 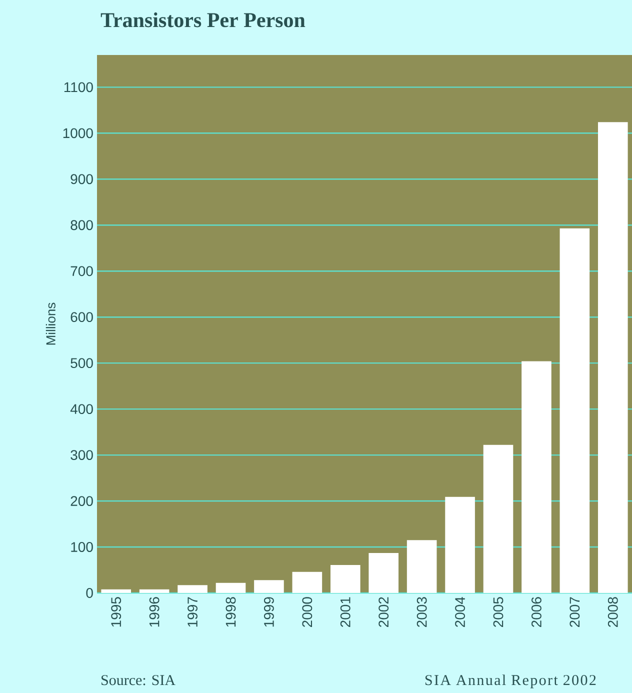 What do you see at coordinates (193, 612) in the screenshot?
I see `x-tick-label: 1997` at bounding box center [193, 612].